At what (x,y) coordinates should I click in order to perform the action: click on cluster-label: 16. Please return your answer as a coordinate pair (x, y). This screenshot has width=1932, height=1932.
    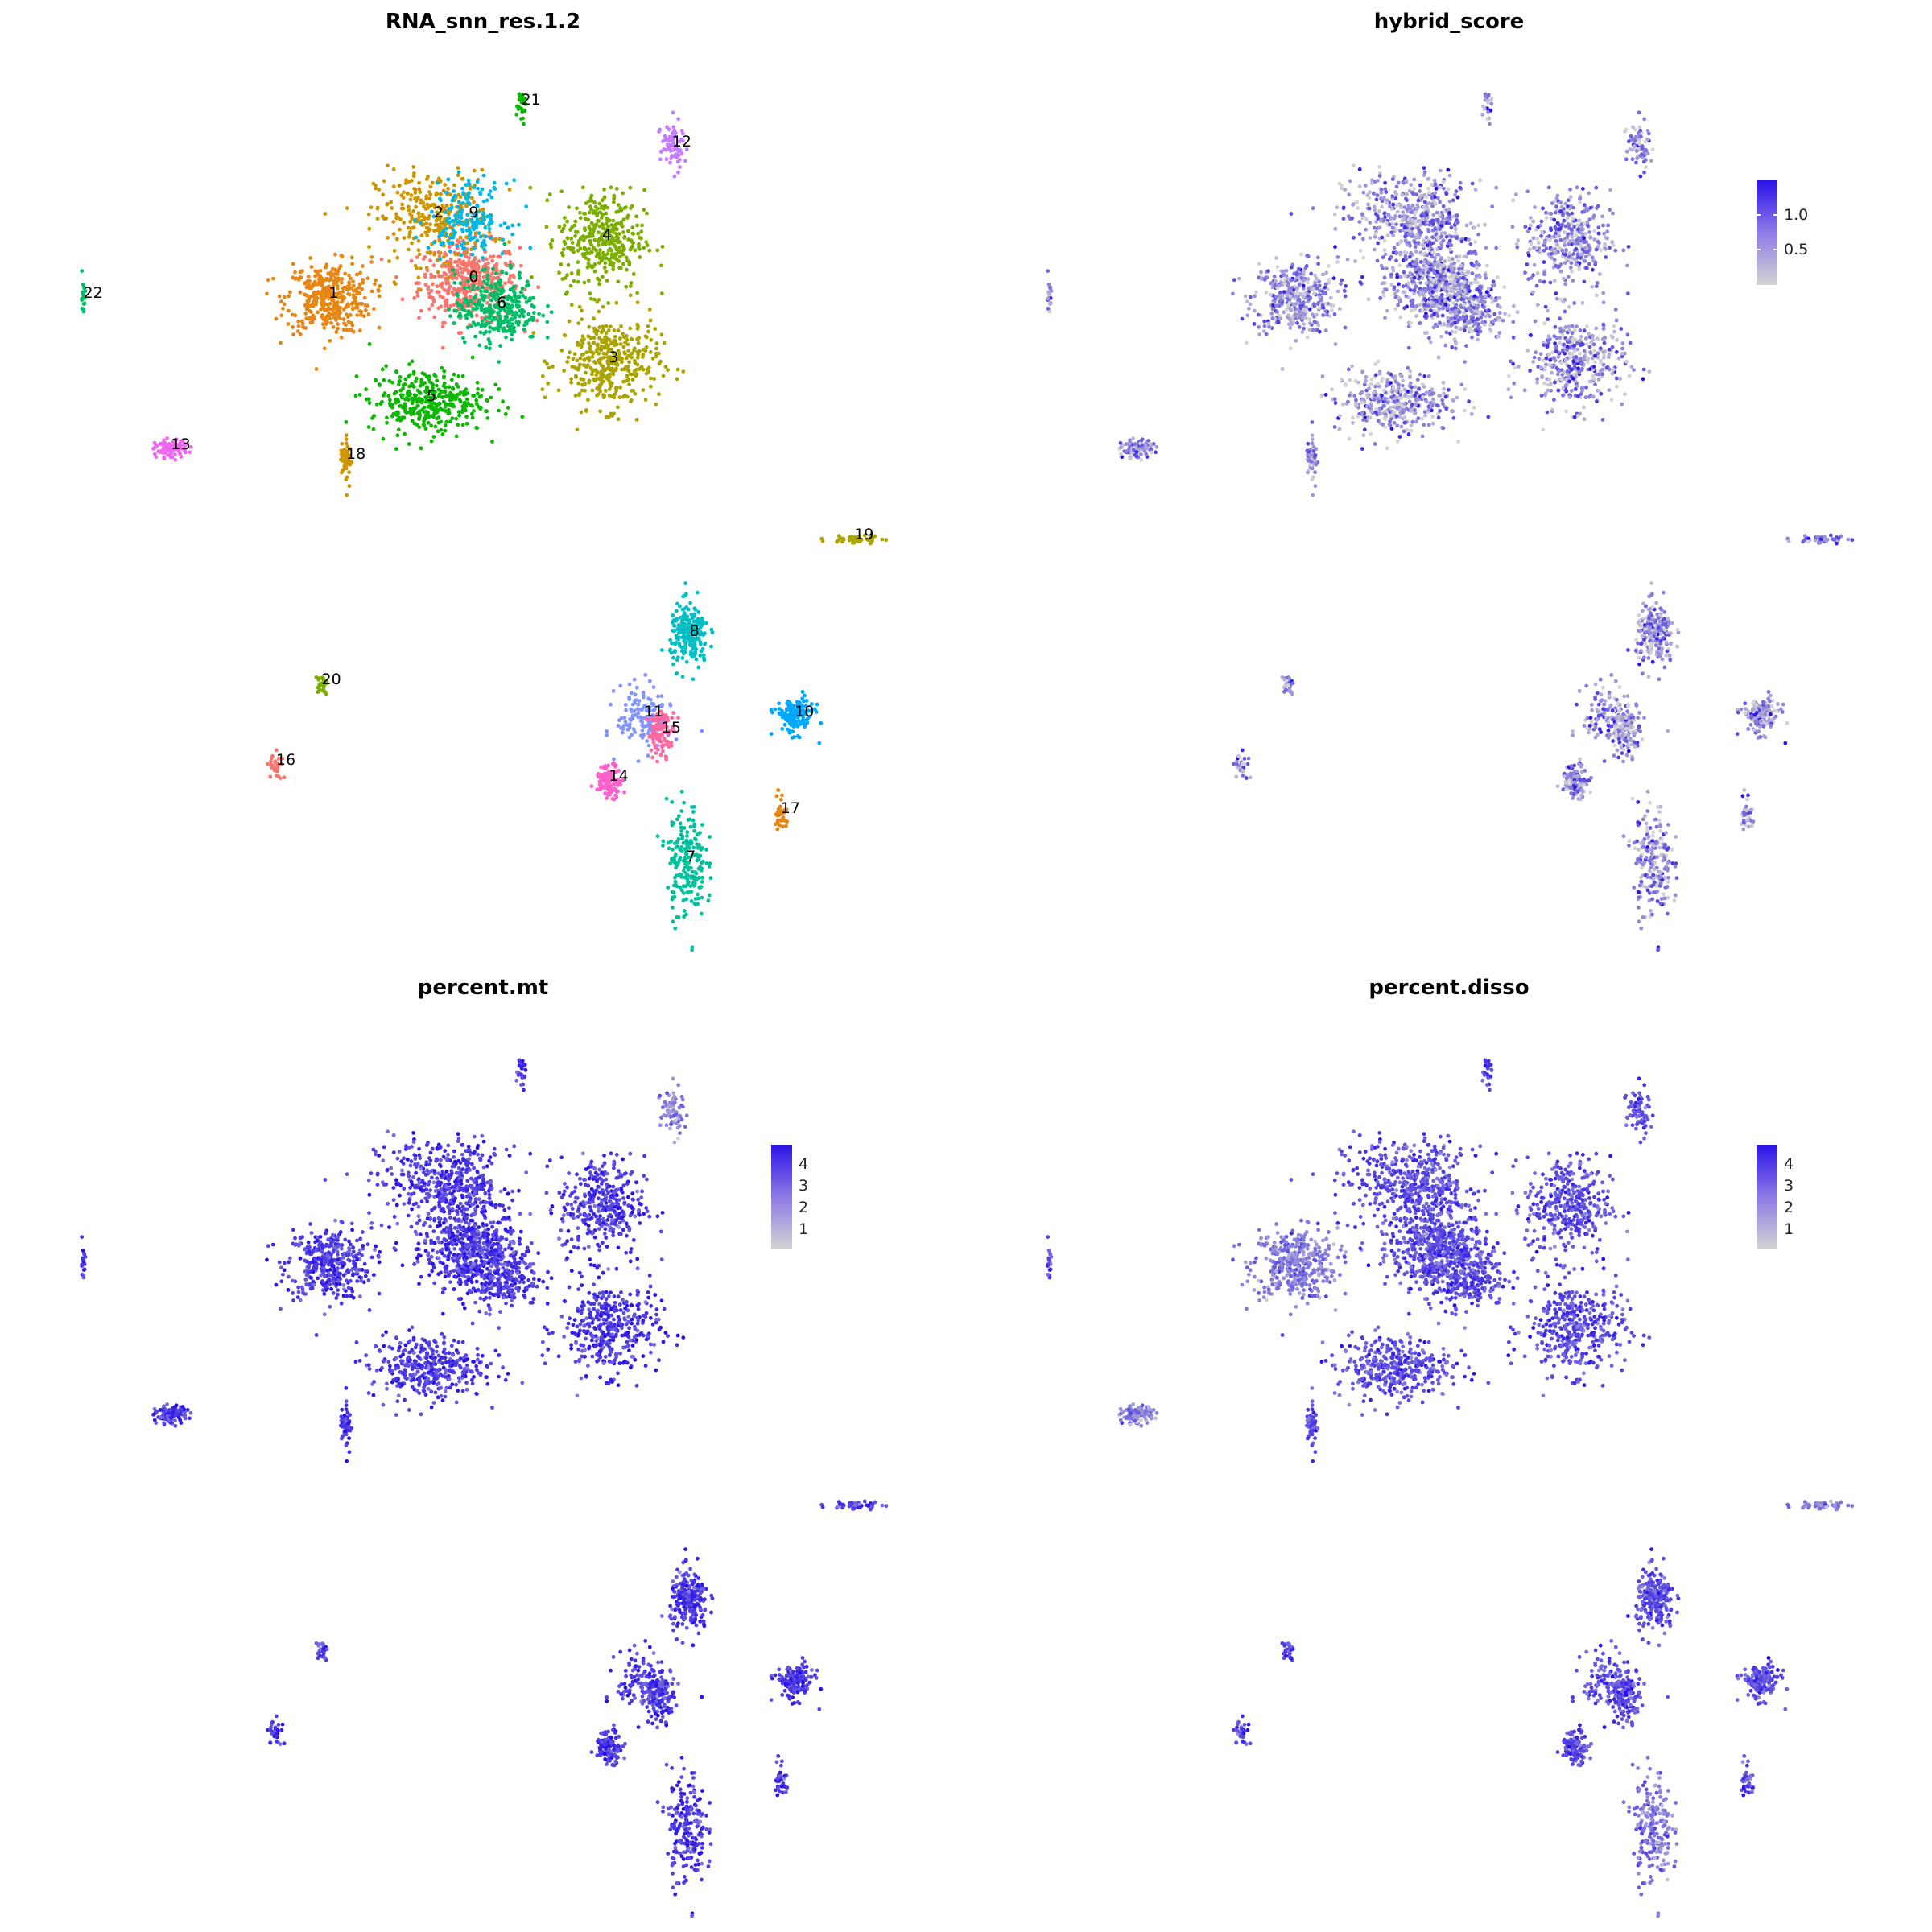
    Looking at the image, I should click on (285, 760).